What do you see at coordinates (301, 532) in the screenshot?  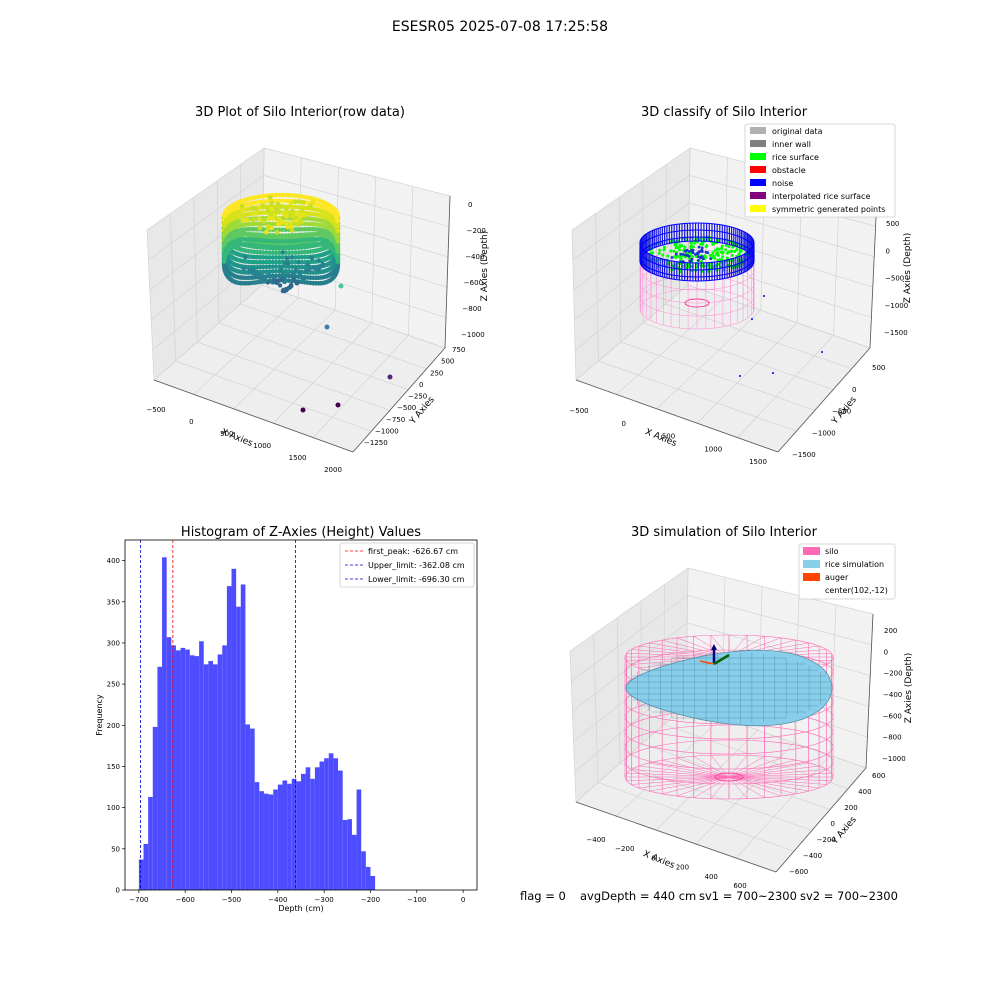 I see `histogram-title: Histogram of Z-Axies (Height) Values` at bounding box center [301, 532].